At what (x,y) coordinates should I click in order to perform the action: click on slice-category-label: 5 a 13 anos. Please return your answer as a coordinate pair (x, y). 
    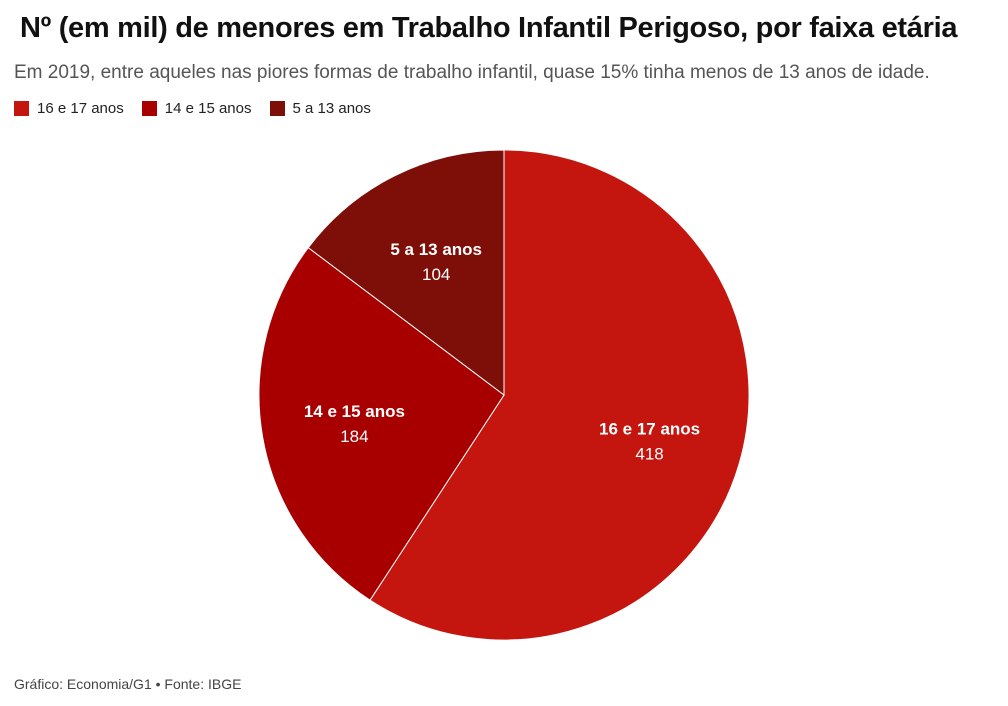
    Looking at the image, I should click on (436, 249).